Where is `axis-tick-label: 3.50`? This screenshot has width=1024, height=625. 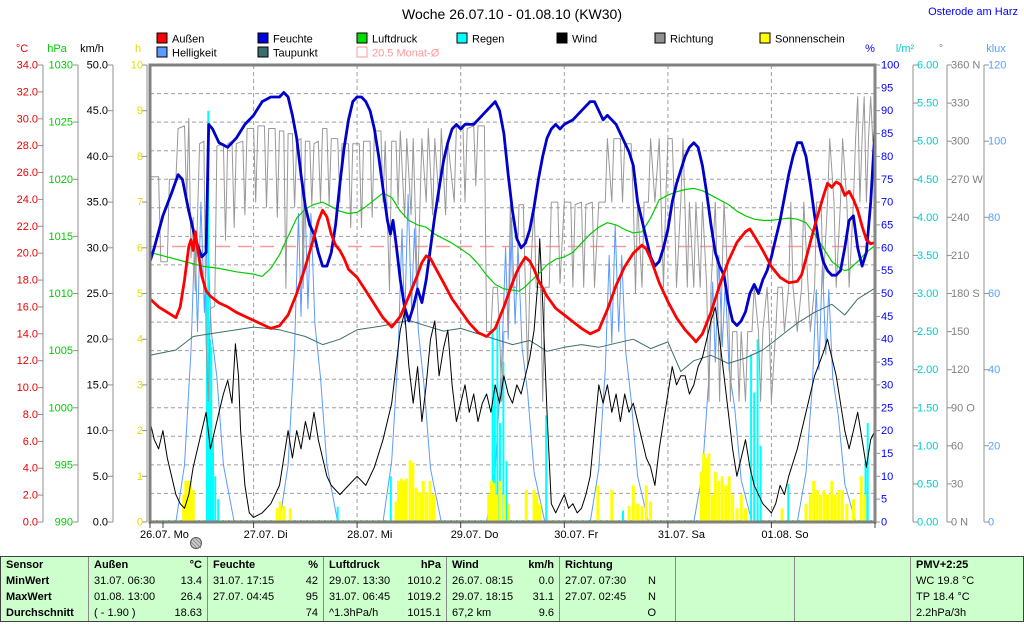
axis-tick-label: 3.50 is located at coordinates (927, 256).